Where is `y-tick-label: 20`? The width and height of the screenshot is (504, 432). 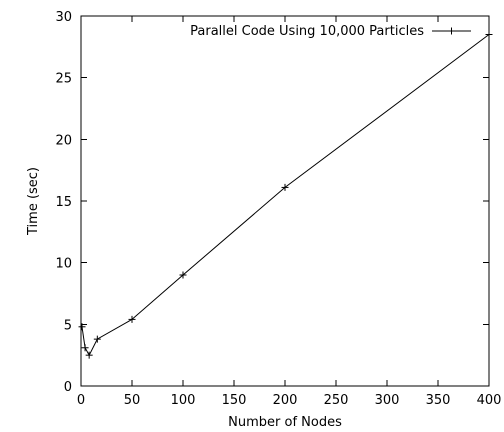
y-tick-label: 20 is located at coordinates (63, 140).